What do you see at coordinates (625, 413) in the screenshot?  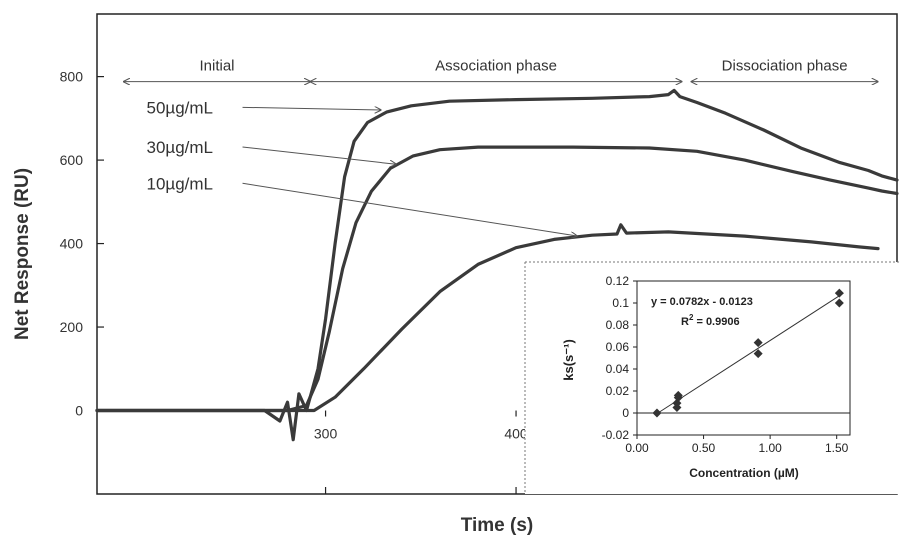 I see `inset-y-tick-label-0: 0` at bounding box center [625, 413].